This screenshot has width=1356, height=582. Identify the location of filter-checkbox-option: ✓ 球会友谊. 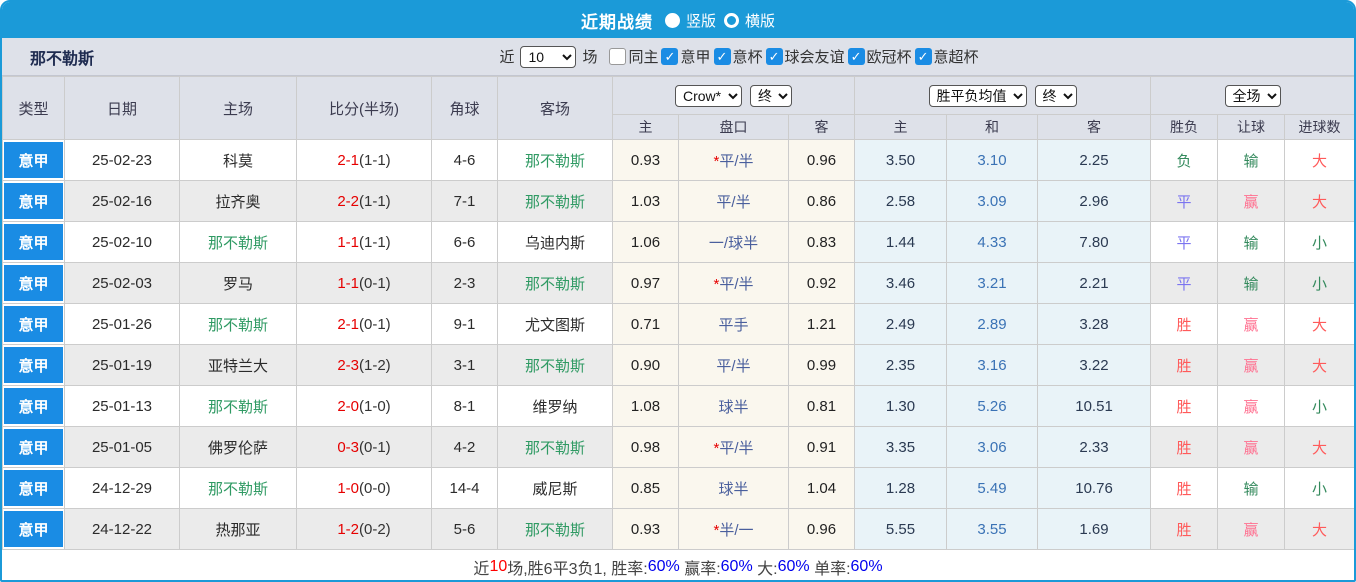
(805, 56).